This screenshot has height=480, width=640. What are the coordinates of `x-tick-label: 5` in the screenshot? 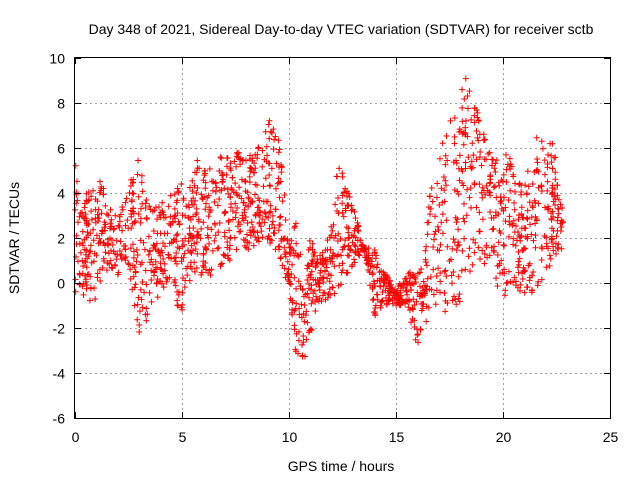 It's located at (183, 437).